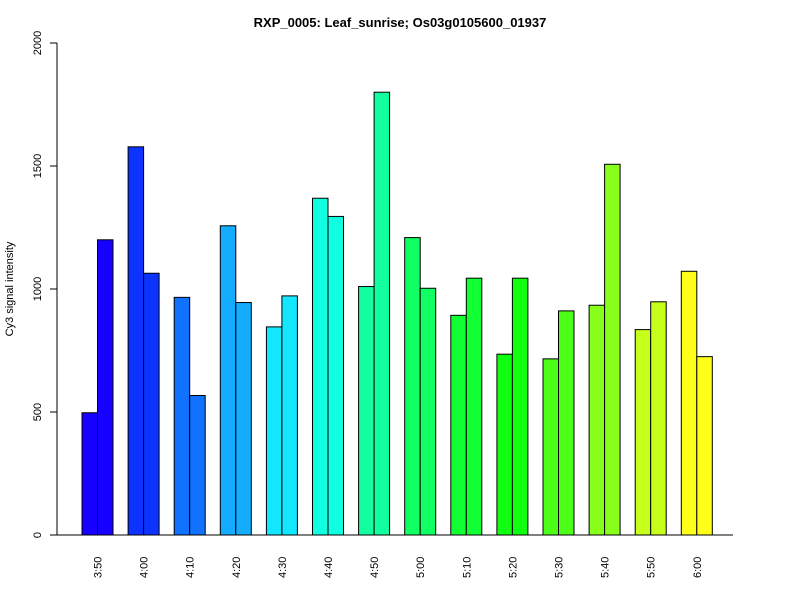 The image size is (800, 600). I want to click on x-tick-label: 6:00, so click(698, 567).